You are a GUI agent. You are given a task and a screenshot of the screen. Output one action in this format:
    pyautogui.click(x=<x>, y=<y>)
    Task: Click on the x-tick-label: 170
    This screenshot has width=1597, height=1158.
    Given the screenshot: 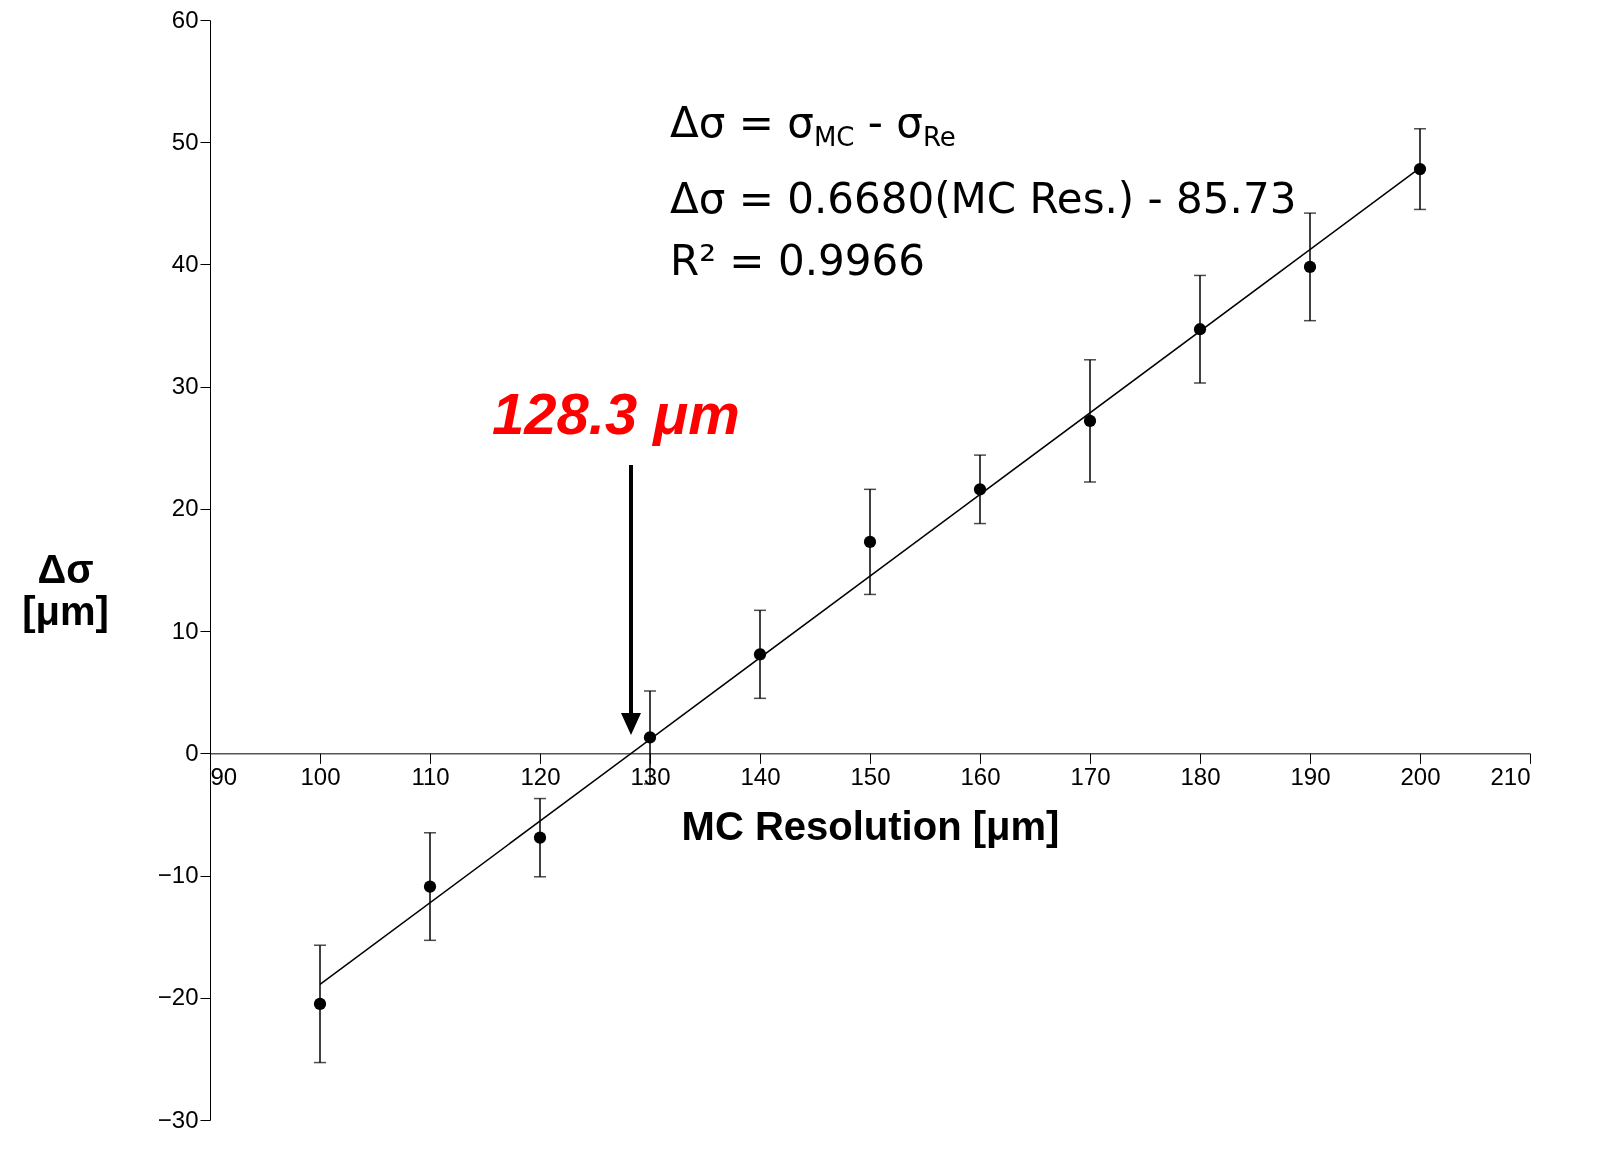 What is the action you would take?
    pyautogui.click(x=1090, y=776)
    